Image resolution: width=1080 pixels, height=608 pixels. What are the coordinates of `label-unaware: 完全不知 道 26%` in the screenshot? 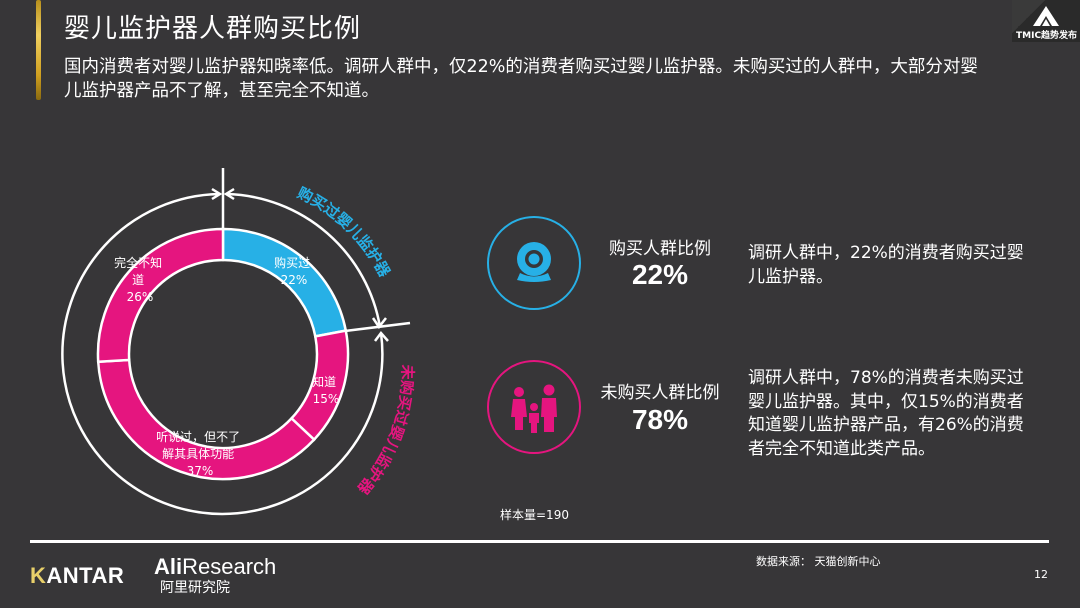 It's located at (140, 279).